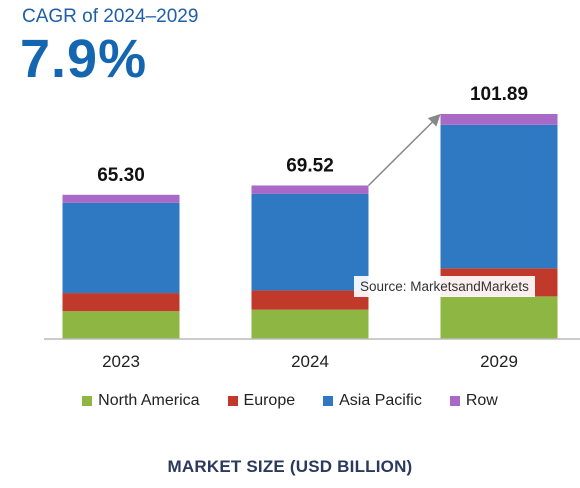 The width and height of the screenshot is (580, 488). What do you see at coordinates (121, 361) in the screenshot?
I see `x-tick-label-2023: 2023` at bounding box center [121, 361].